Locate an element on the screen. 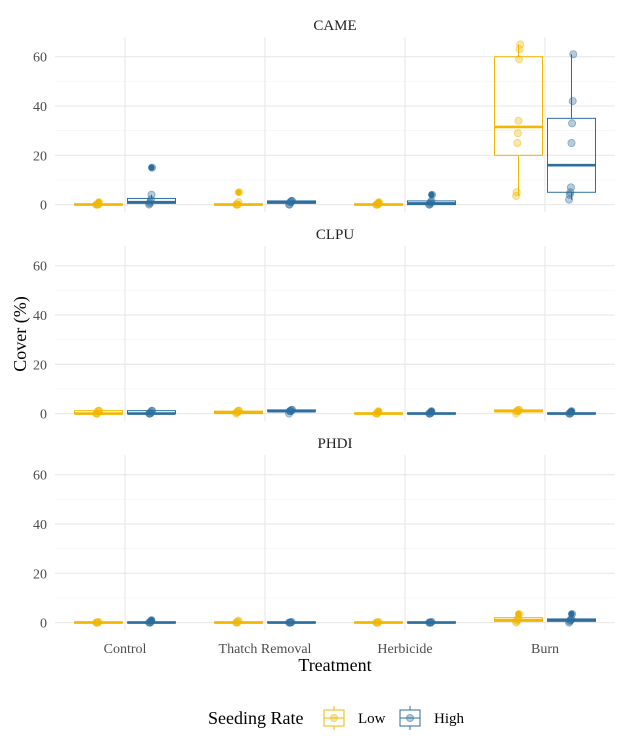  x-tick-label: Control is located at coordinates (125, 649).